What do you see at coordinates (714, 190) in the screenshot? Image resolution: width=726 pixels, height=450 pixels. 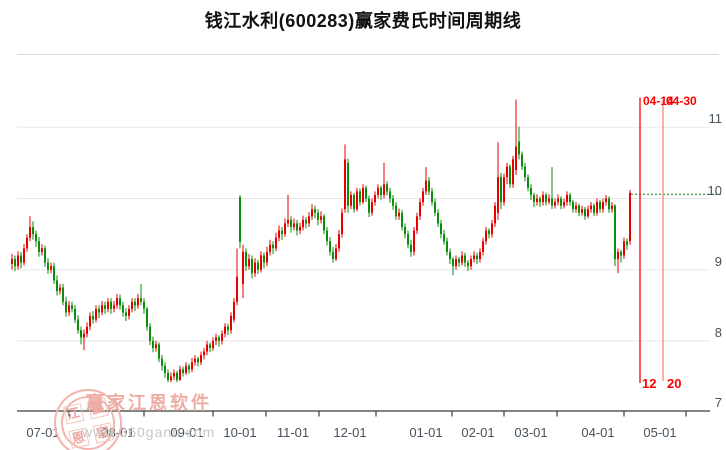 I see `y-axis-label-10: 10` at bounding box center [714, 190].